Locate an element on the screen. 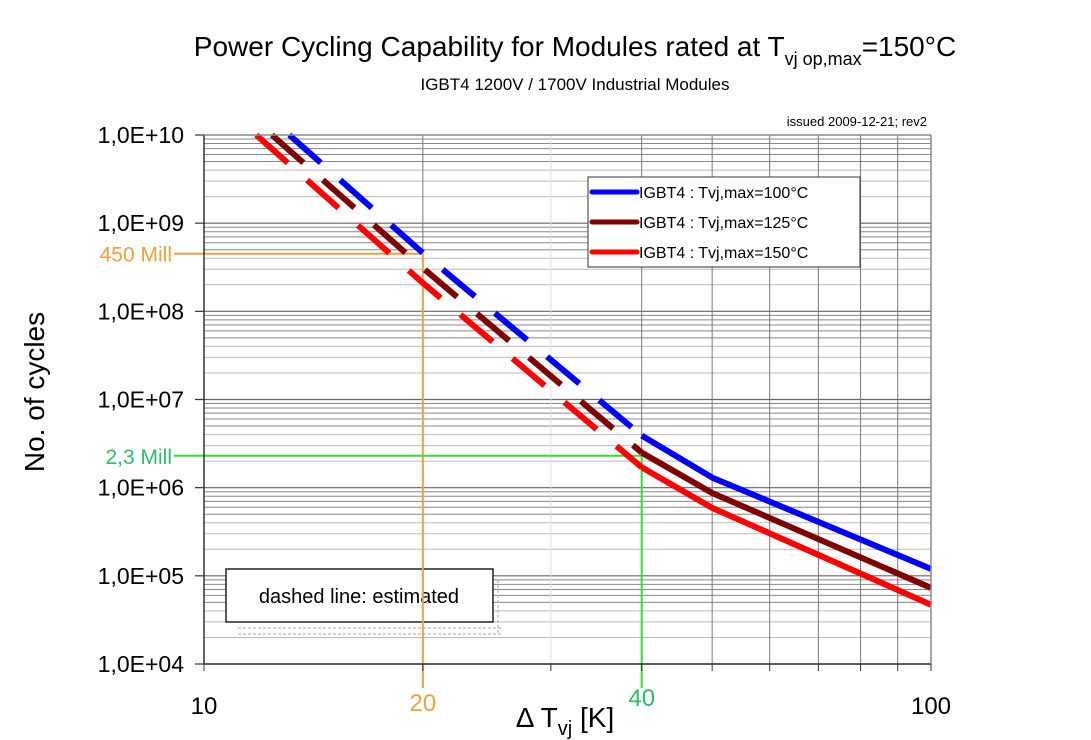  legend-label: IGBT4 : Tvj,max=125°C is located at coordinates (723, 223).